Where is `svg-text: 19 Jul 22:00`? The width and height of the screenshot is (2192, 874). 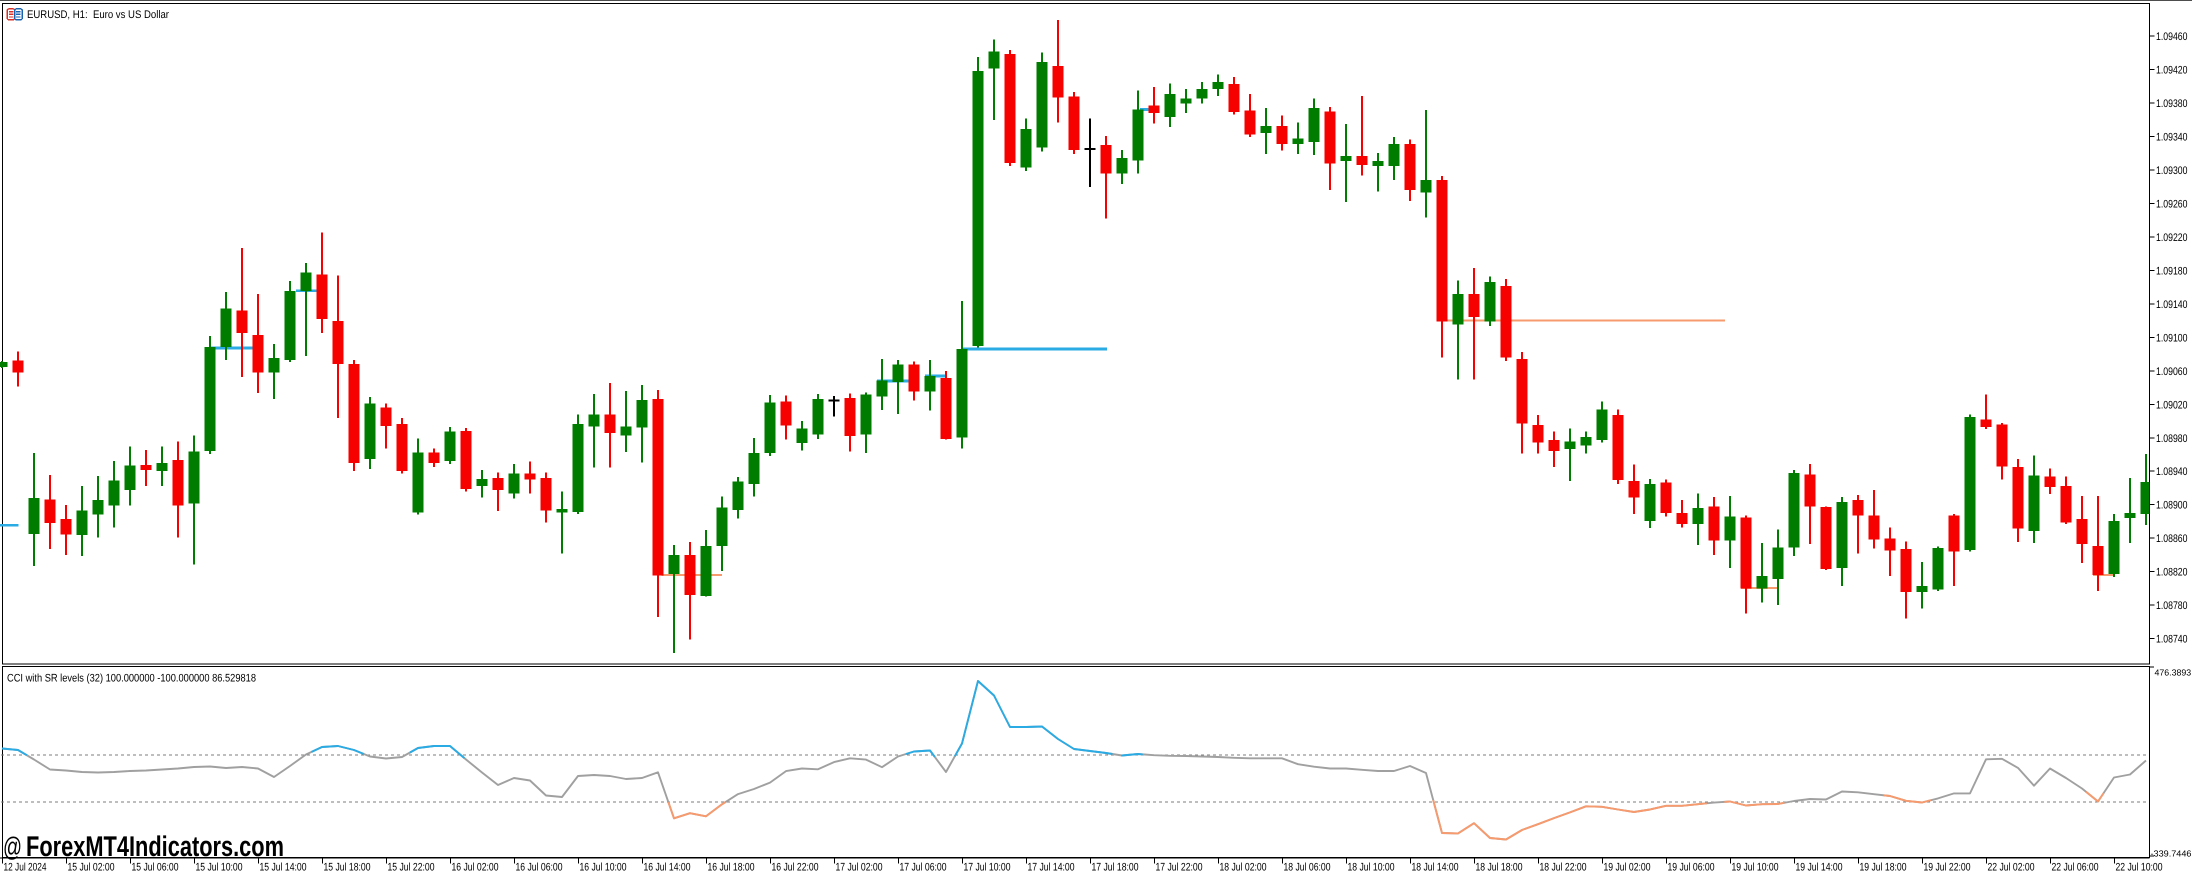 svg-text: 19 Jul 22:00 is located at coordinates (1947, 868).